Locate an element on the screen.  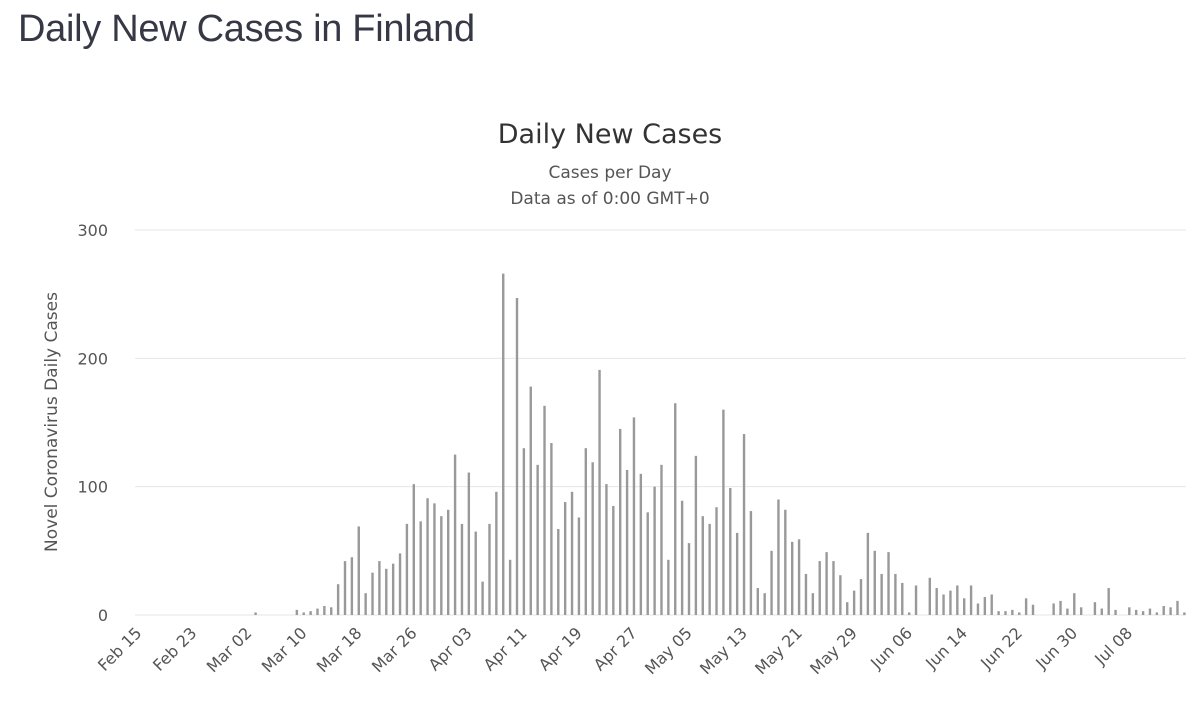
x-tick-label: Apr 19 is located at coordinates (560, 648).